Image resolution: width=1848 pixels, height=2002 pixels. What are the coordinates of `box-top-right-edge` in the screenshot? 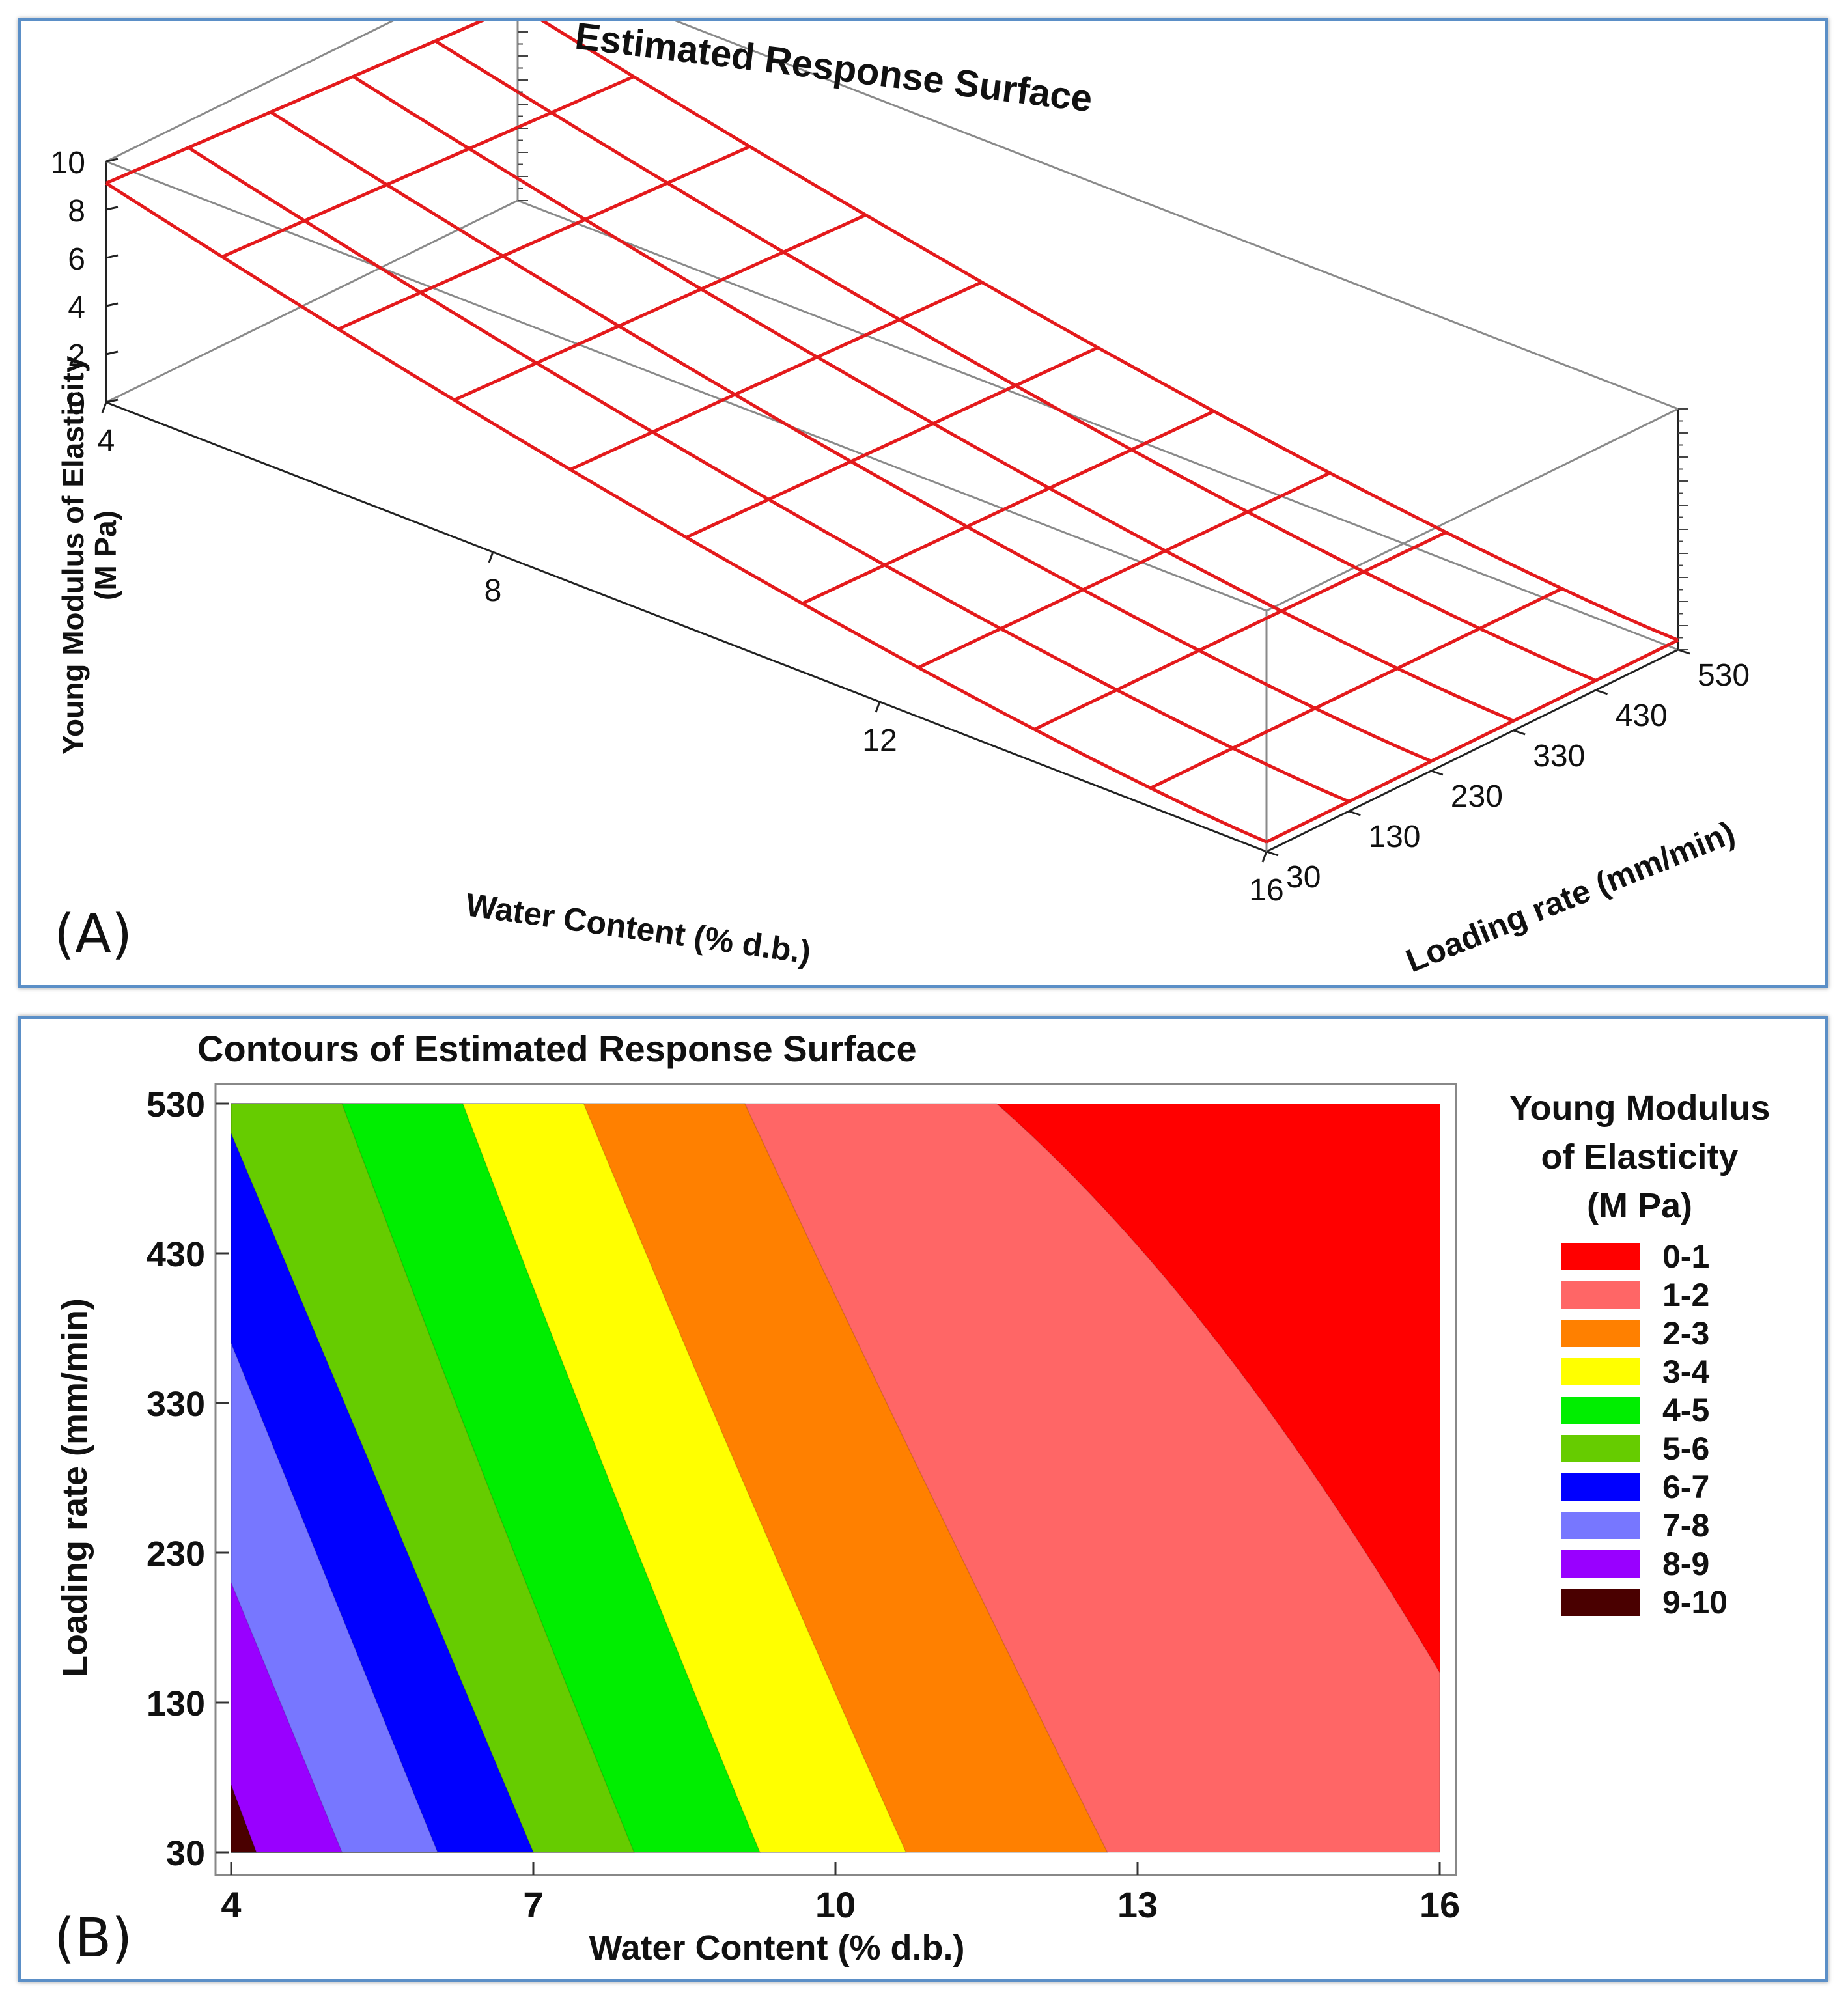 It's located at (1473, 510).